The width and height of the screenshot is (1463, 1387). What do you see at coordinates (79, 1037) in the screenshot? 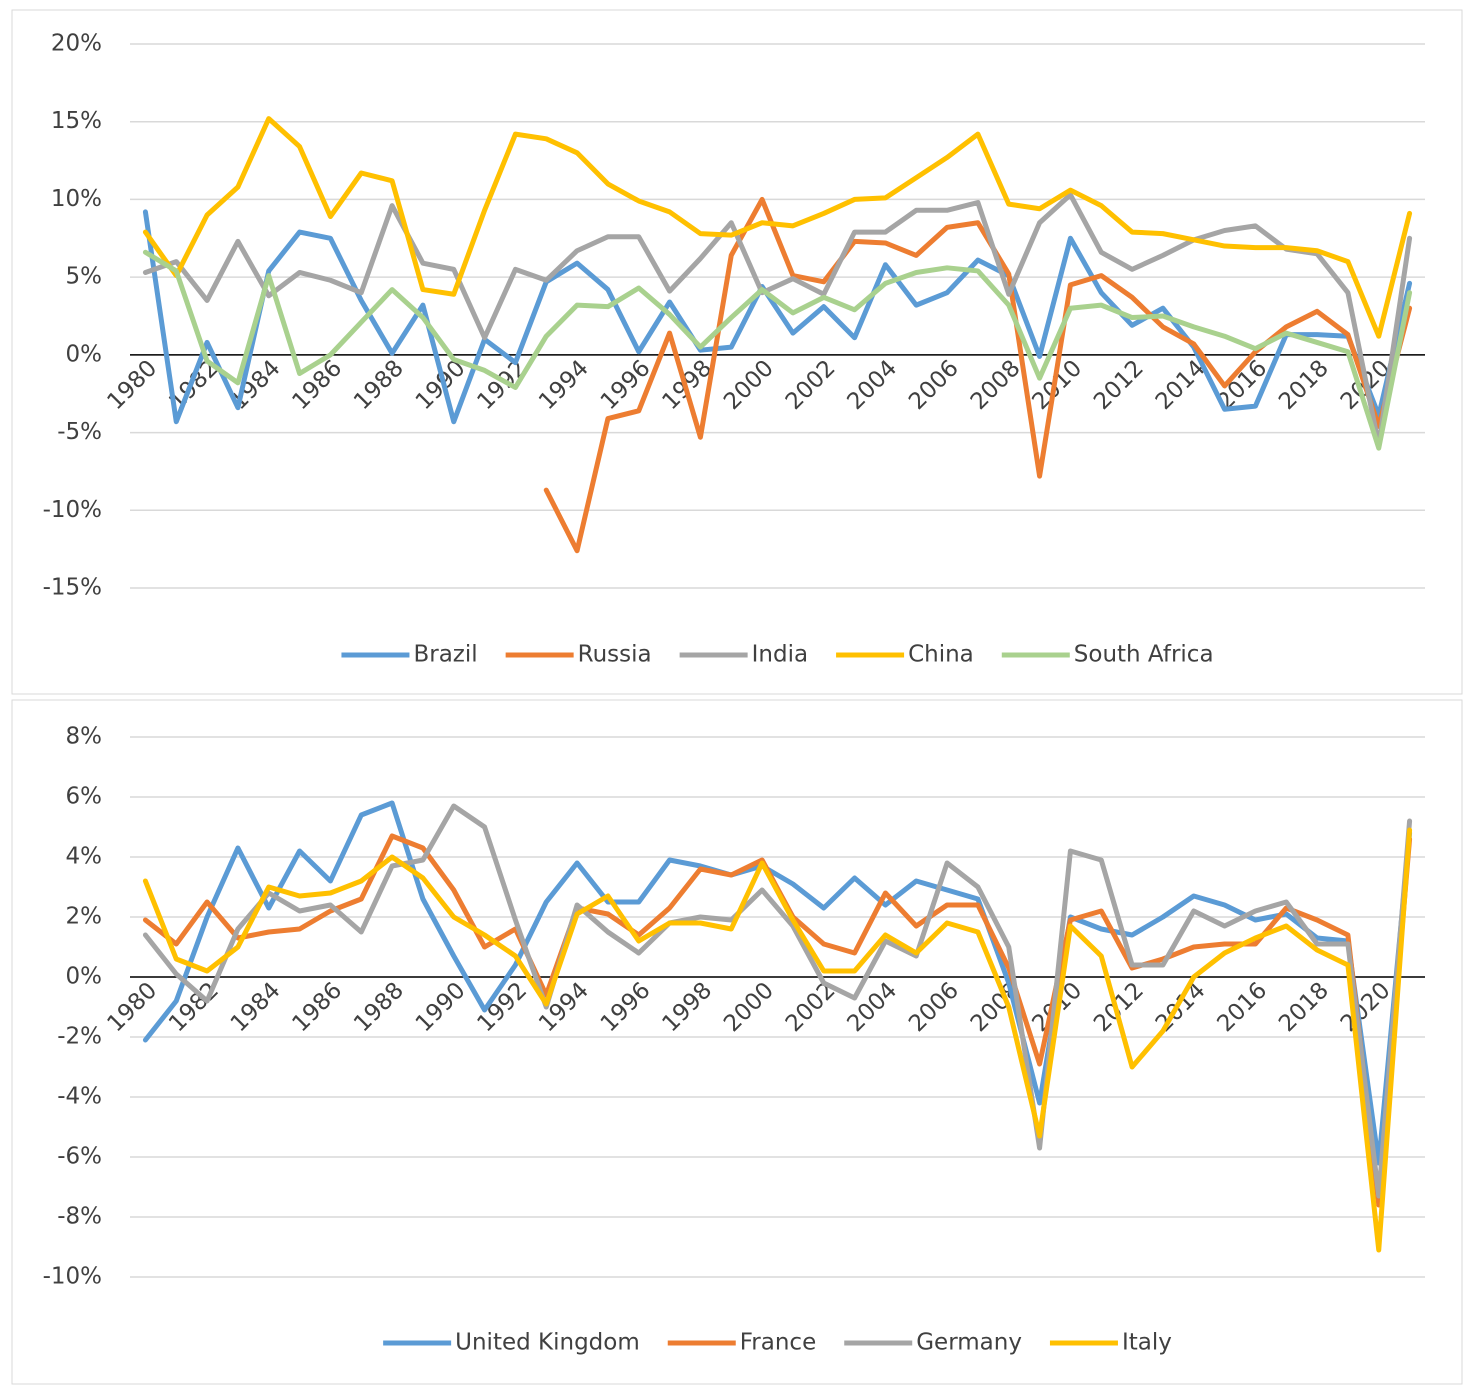
I see `y-tick-label: -2%` at bounding box center [79, 1037].